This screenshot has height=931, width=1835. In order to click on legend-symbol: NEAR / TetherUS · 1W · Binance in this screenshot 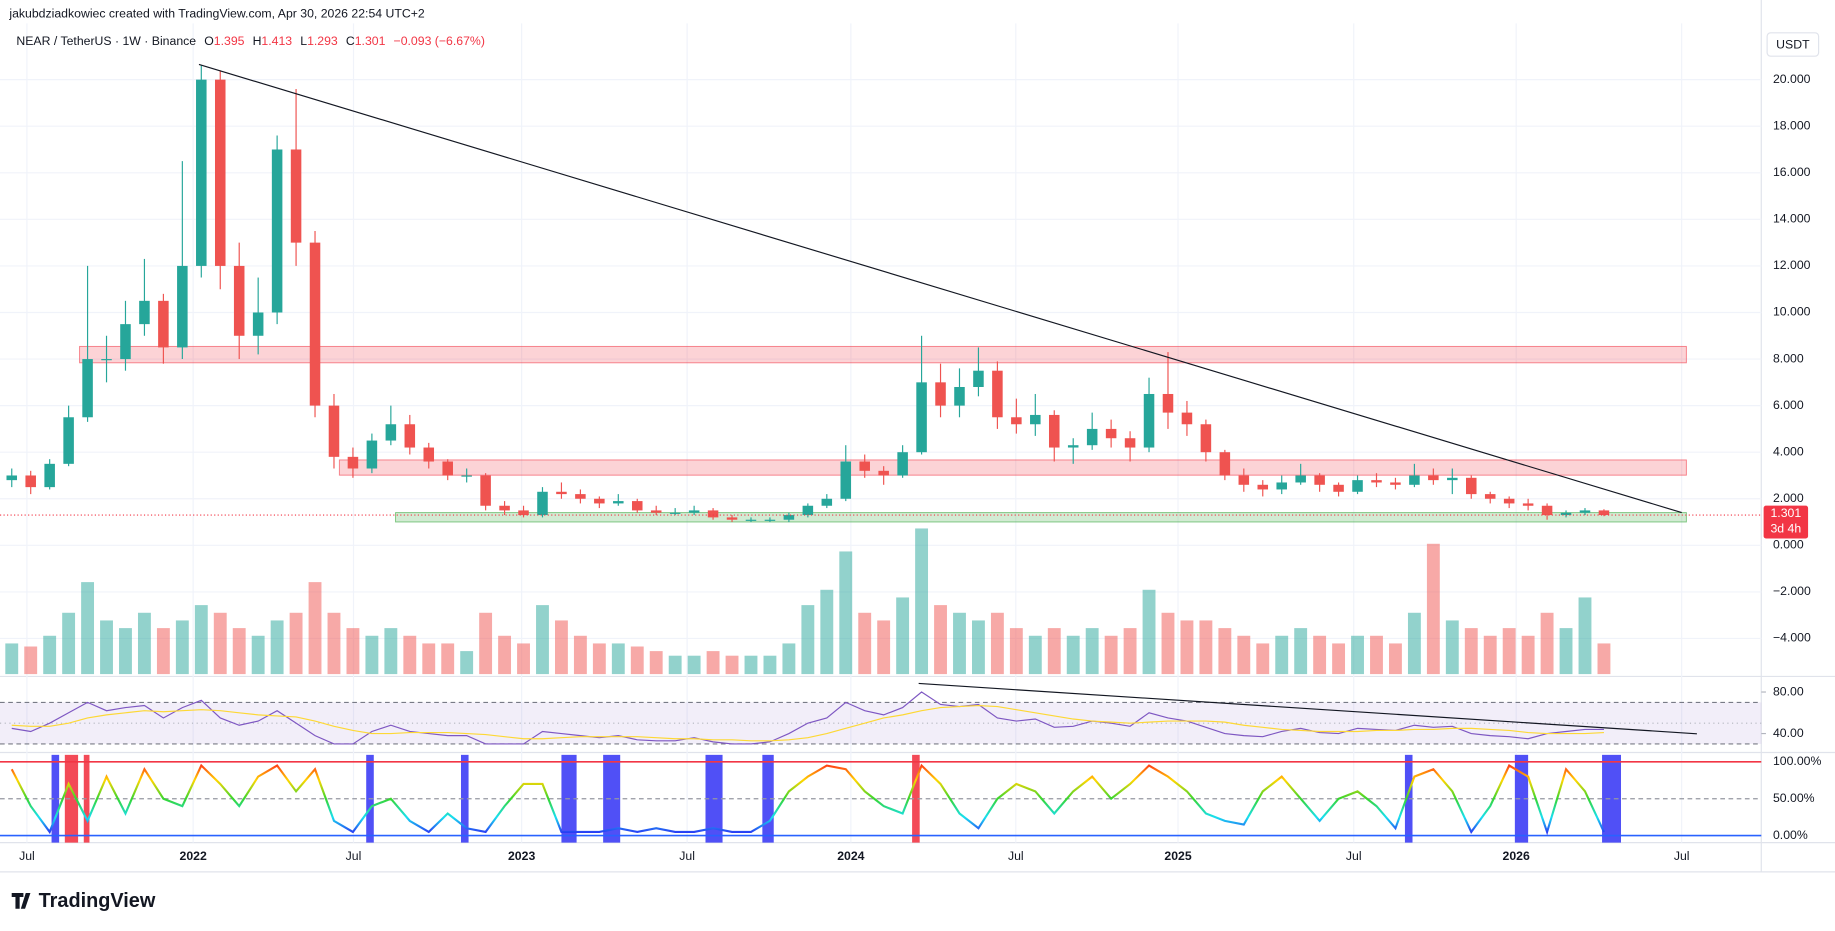, I will do `click(106, 41)`.